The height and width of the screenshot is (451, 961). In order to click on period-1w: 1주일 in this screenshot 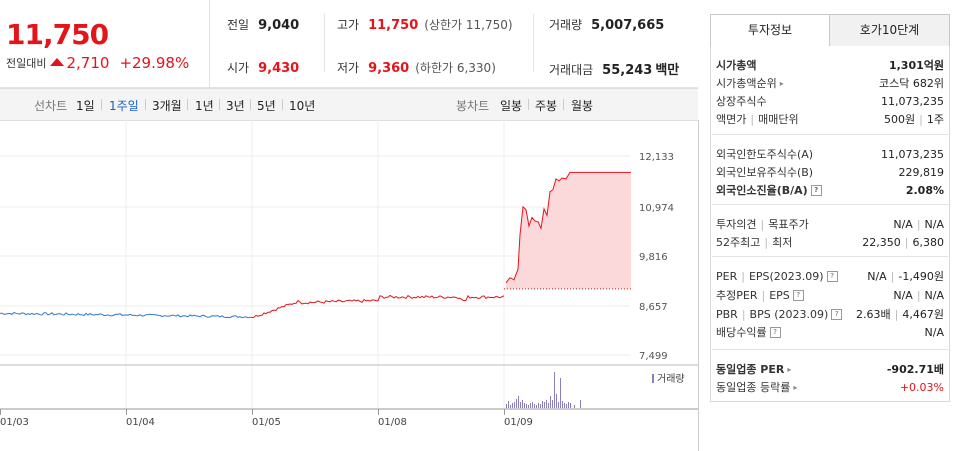, I will do `click(124, 106)`.